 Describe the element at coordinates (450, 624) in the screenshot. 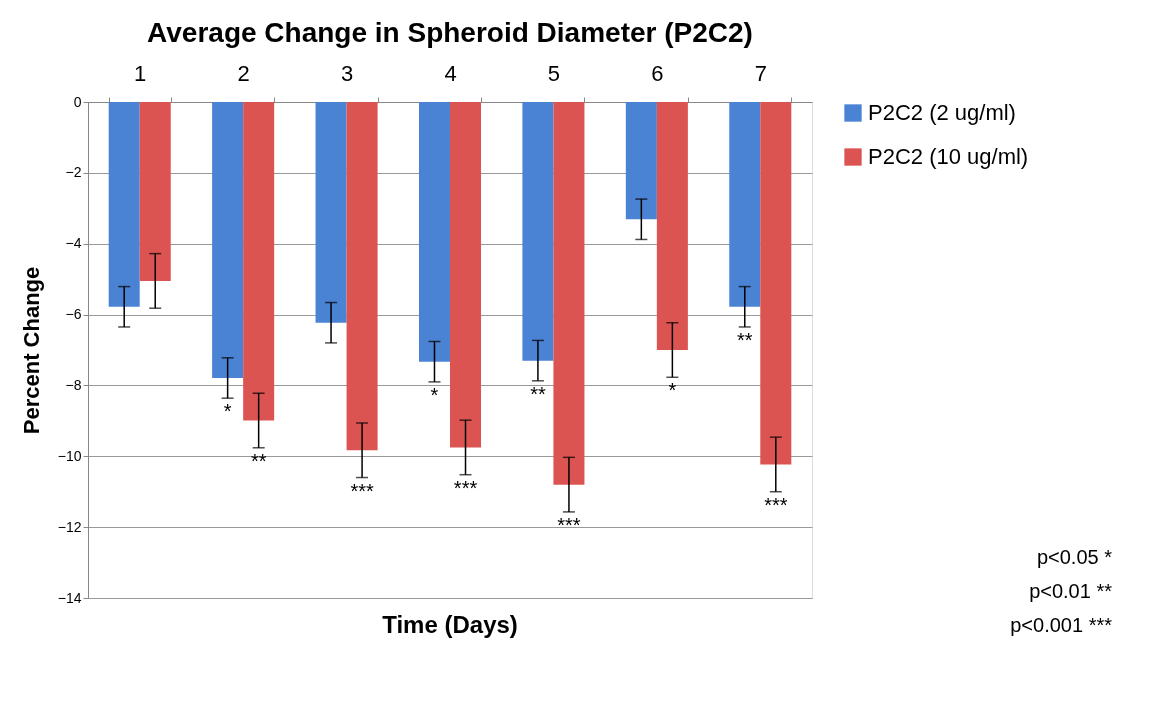

I see `x-axis-title: Time (Days)` at that location.